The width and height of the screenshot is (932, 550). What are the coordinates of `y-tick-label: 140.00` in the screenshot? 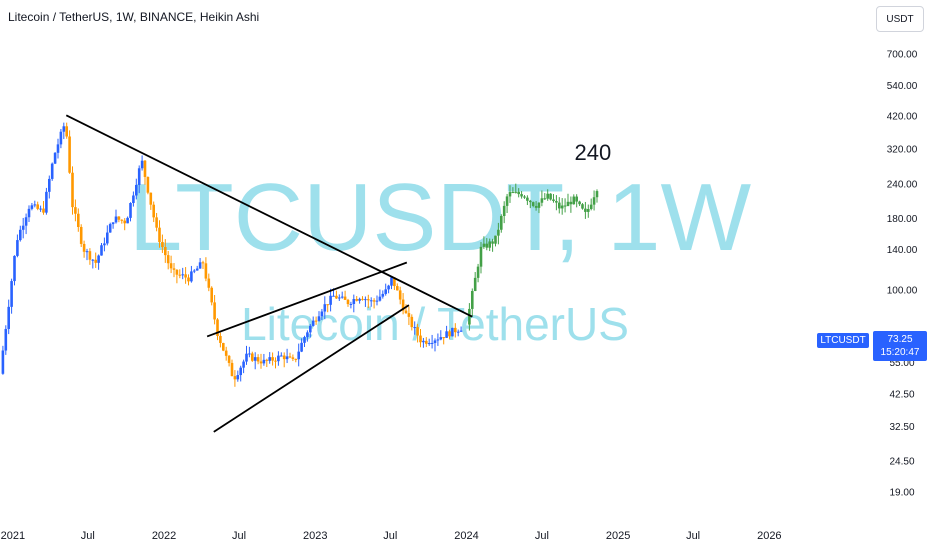 It's located at (902, 250).